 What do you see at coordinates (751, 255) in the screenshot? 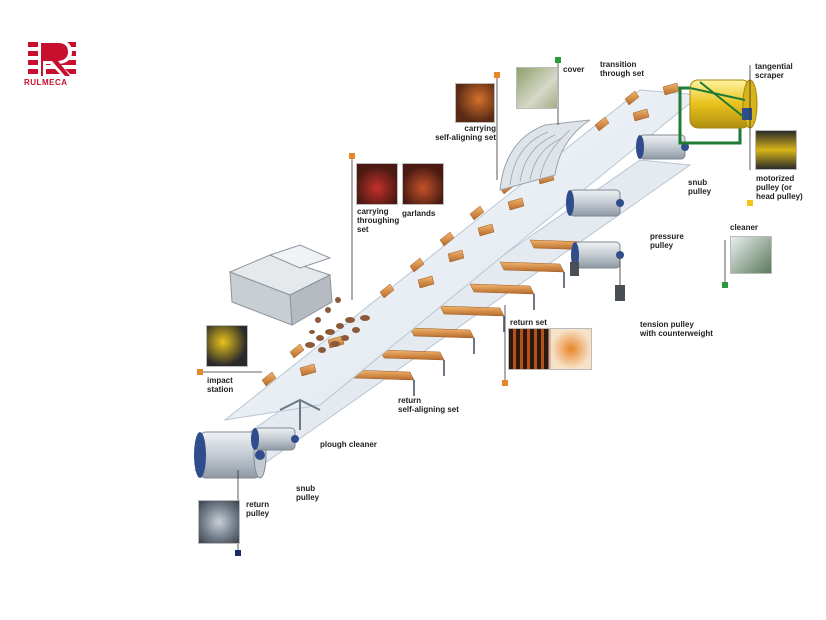
I see `cleaner-photo` at bounding box center [751, 255].